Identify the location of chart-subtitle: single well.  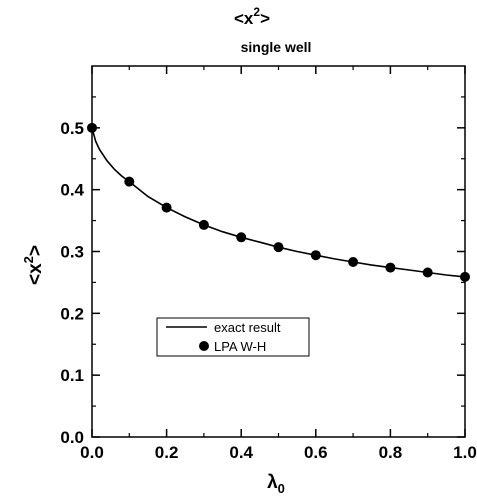
(276, 47).